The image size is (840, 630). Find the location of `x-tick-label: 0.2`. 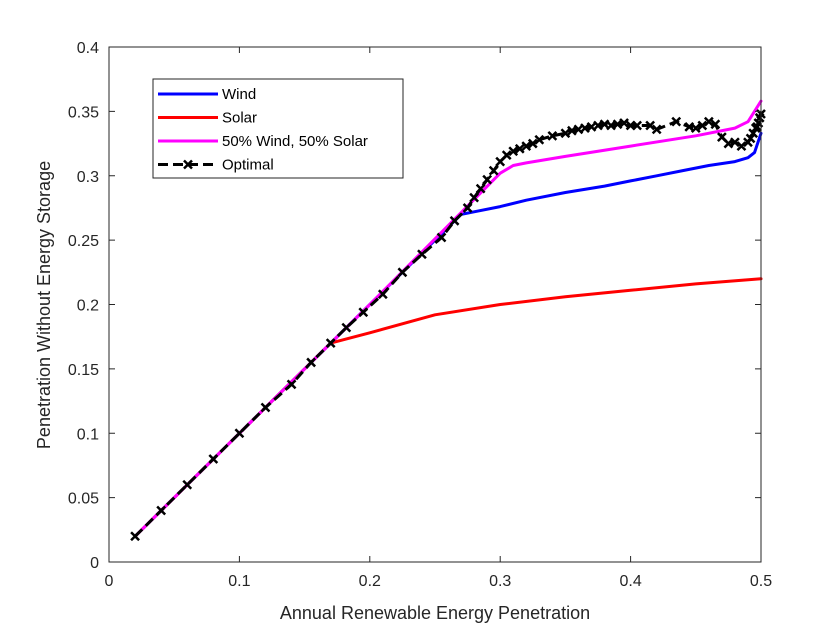

x-tick-label: 0.2 is located at coordinates (370, 581).